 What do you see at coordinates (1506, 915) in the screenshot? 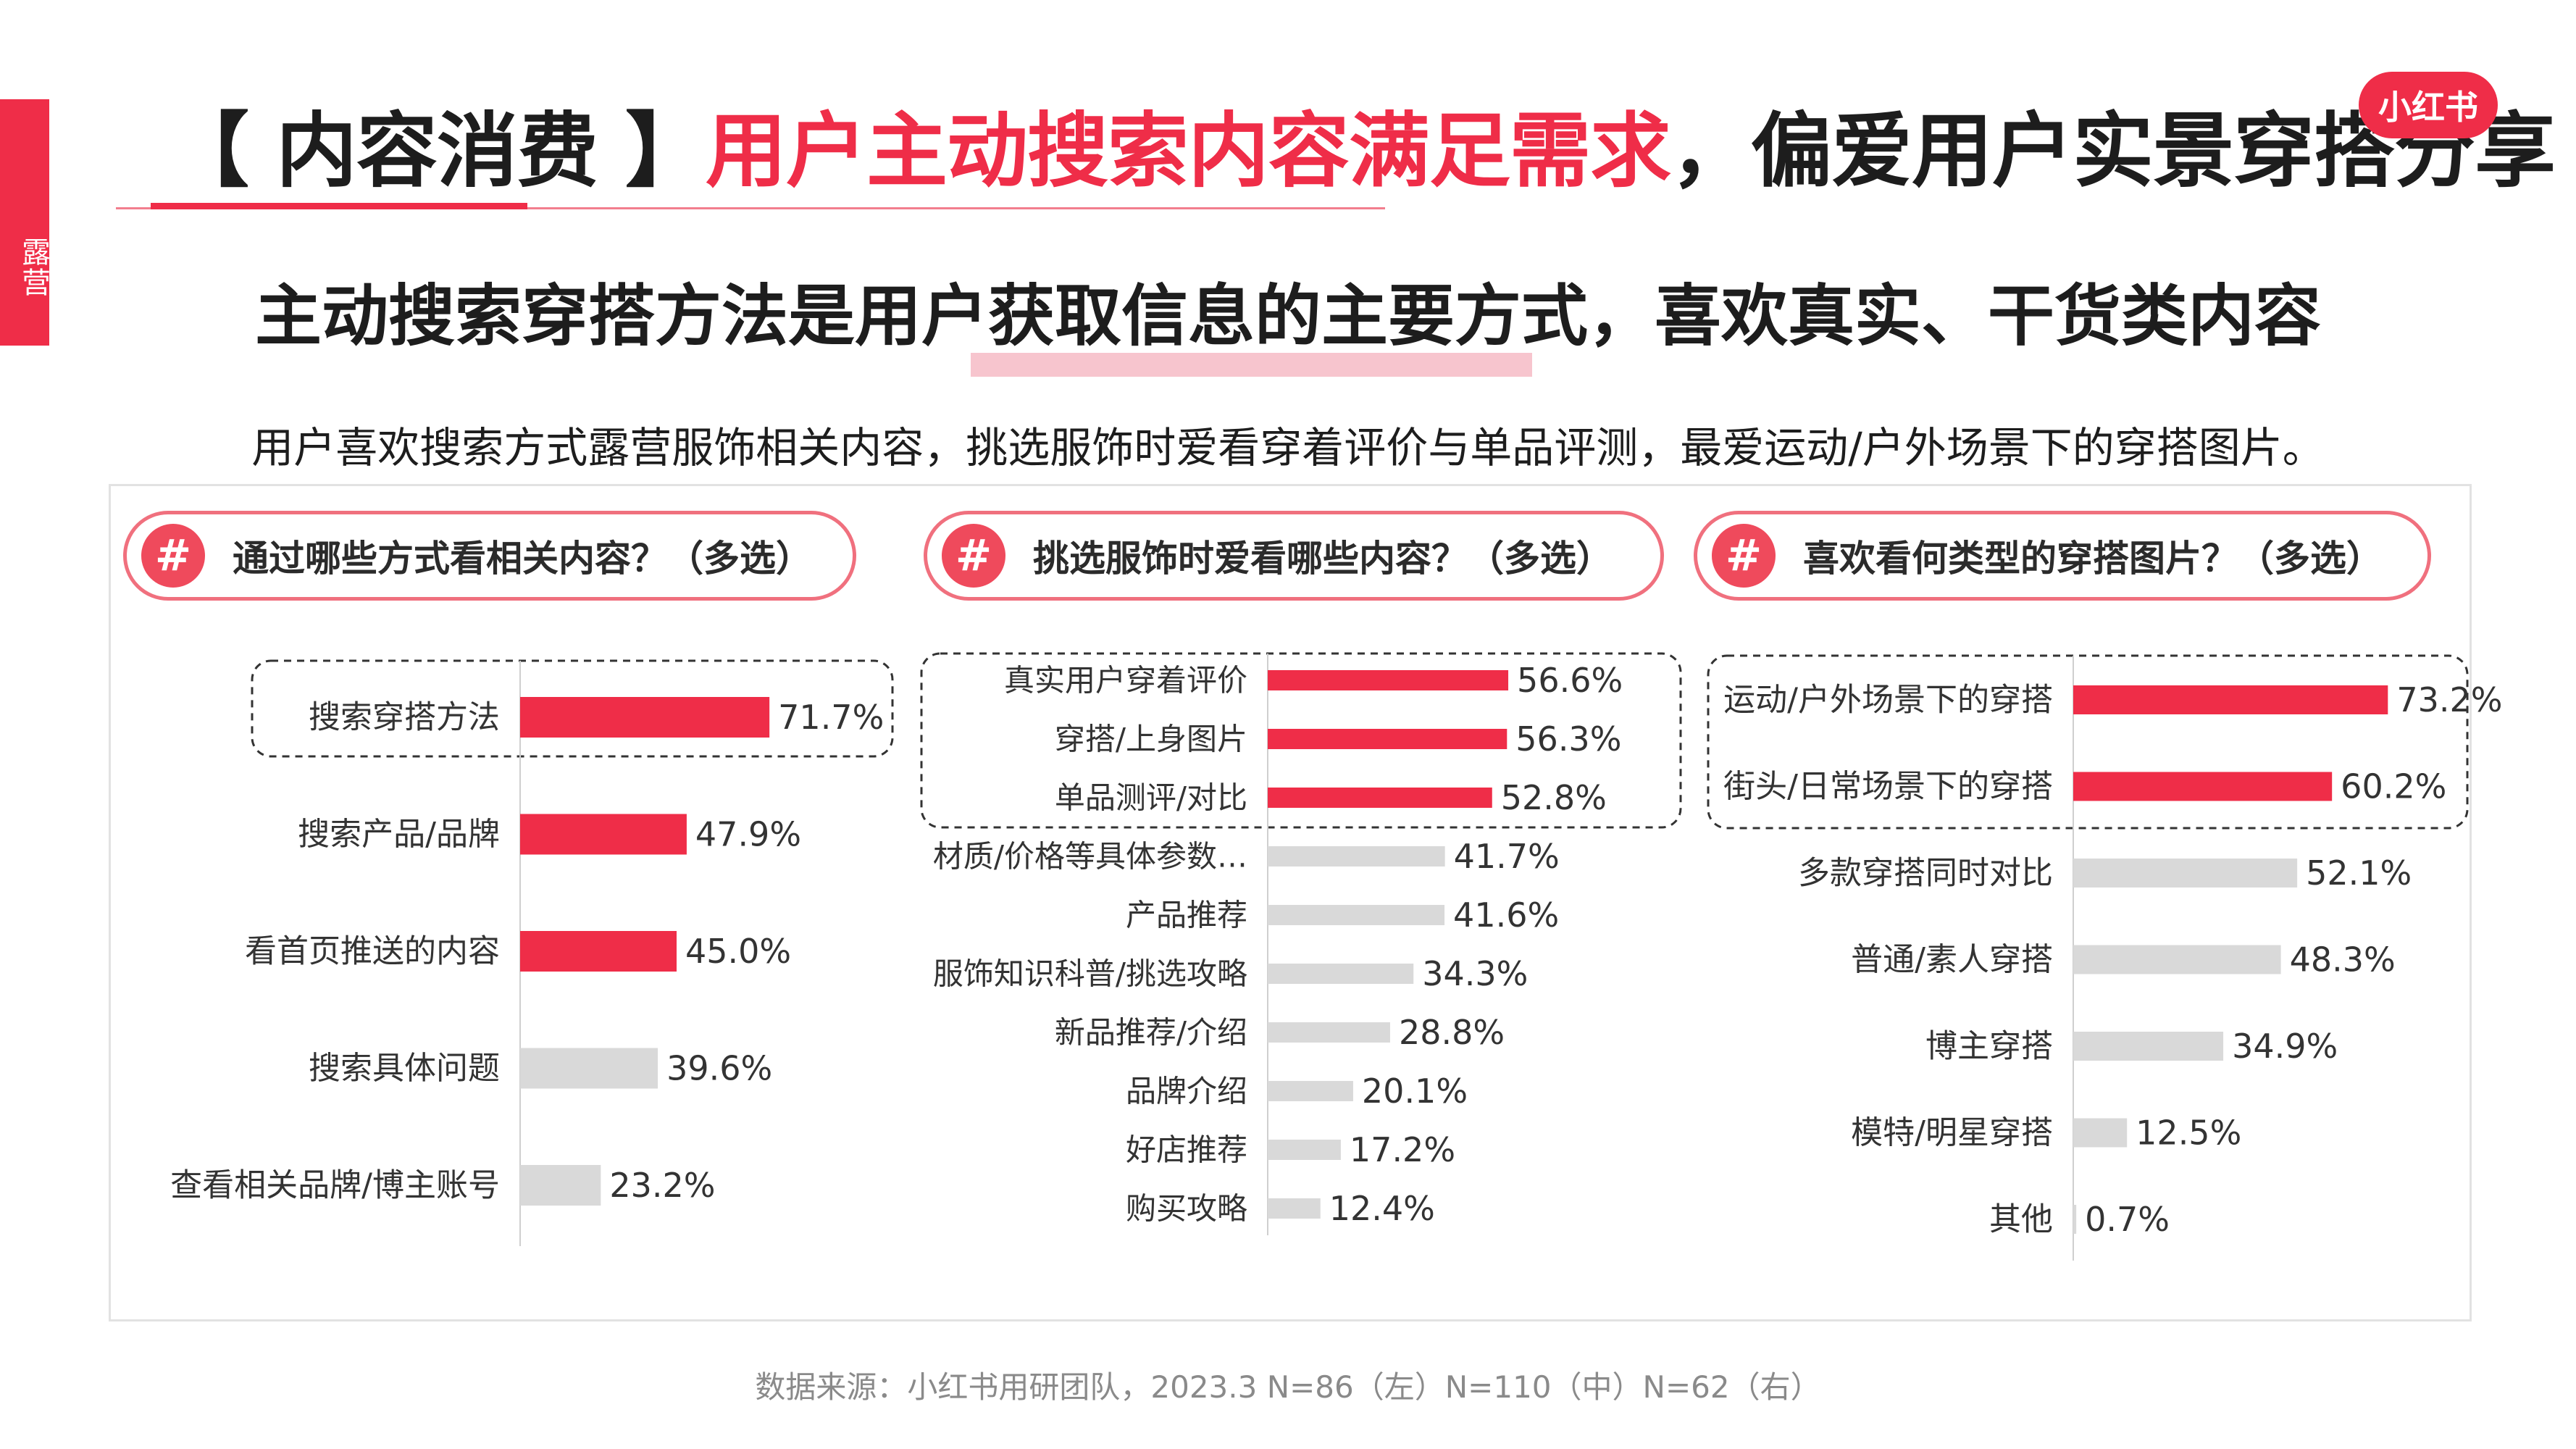
I see `value-label: 41.6%` at bounding box center [1506, 915].